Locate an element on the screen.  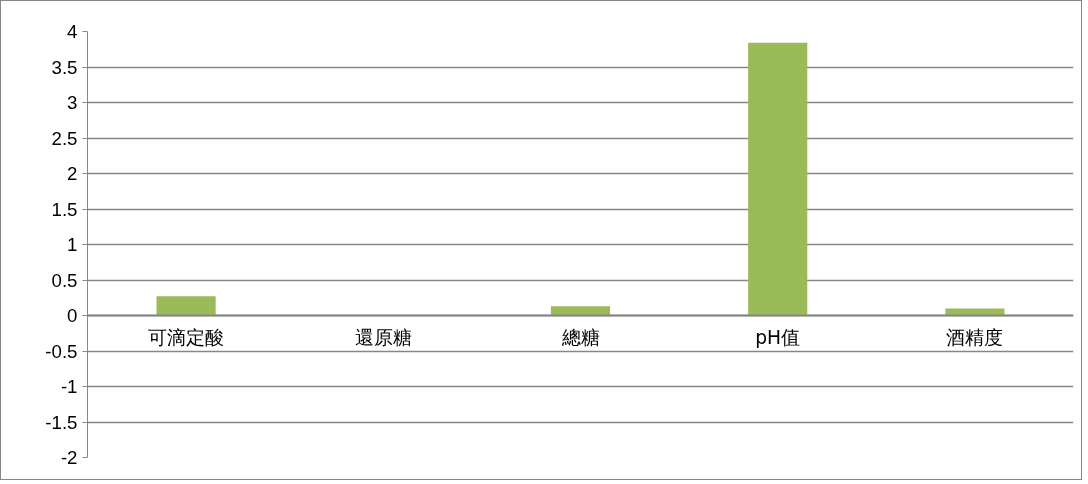
y-tick-label: 0.5 is located at coordinates (64, 280).